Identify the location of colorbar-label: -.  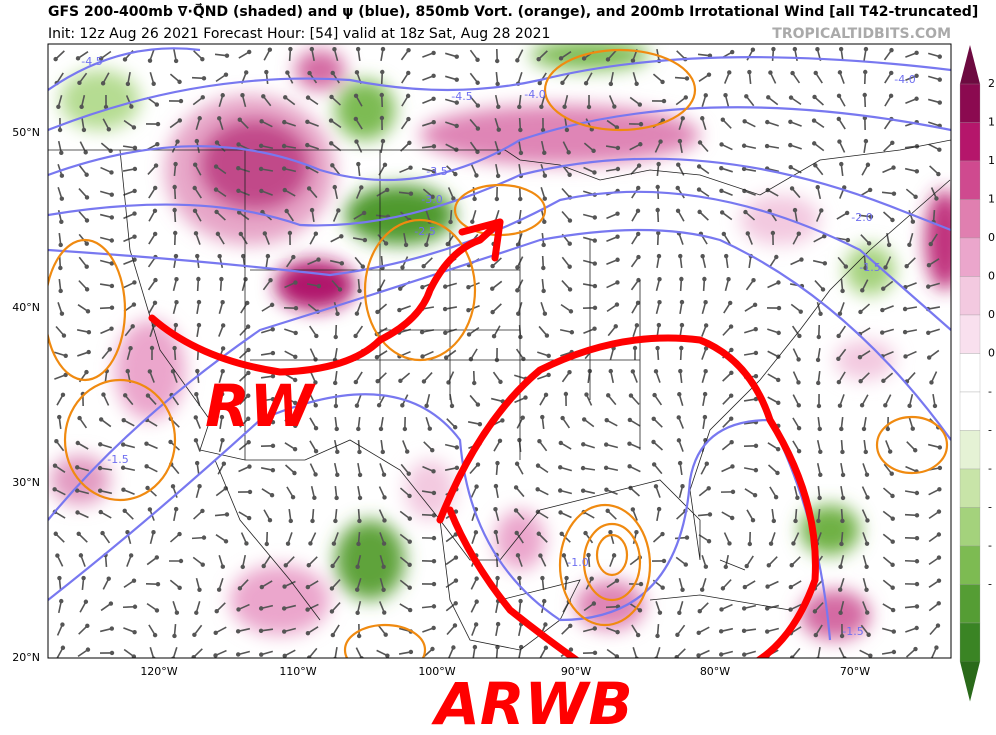
(990, 468).